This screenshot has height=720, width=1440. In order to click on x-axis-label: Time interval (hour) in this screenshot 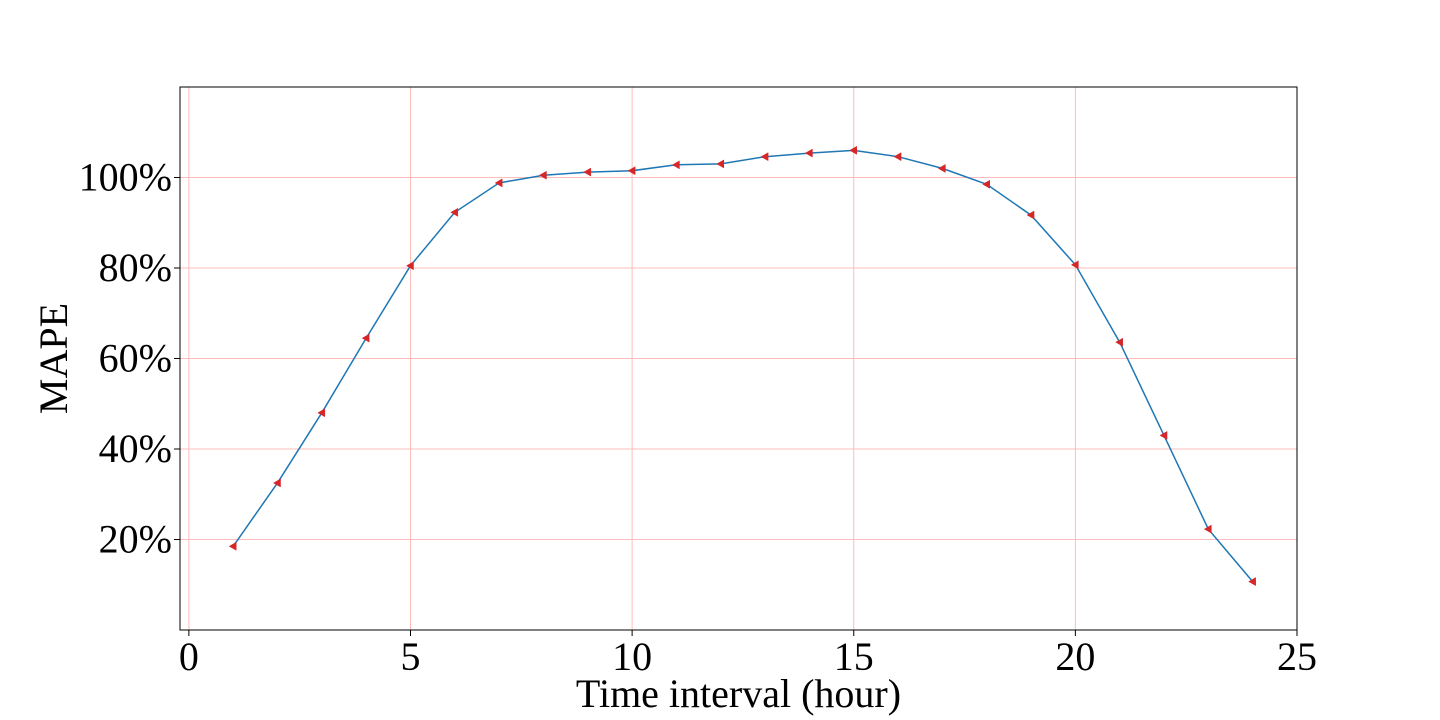, I will do `click(738, 693)`.